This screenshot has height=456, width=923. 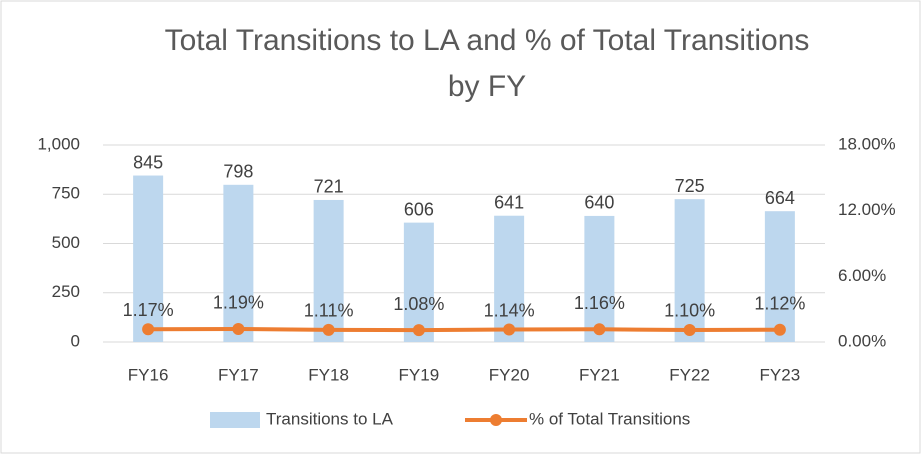 I want to click on data-label: 721, so click(x=329, y=187).